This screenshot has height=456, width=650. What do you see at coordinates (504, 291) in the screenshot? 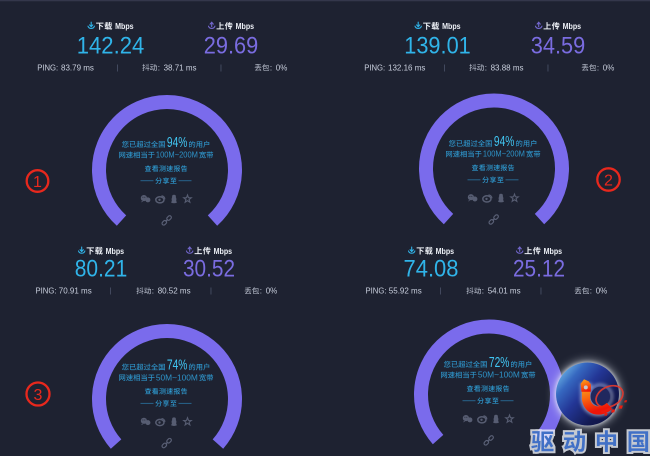
I see `svg-text: 54.01 ms` at bounding box center [504, 291].